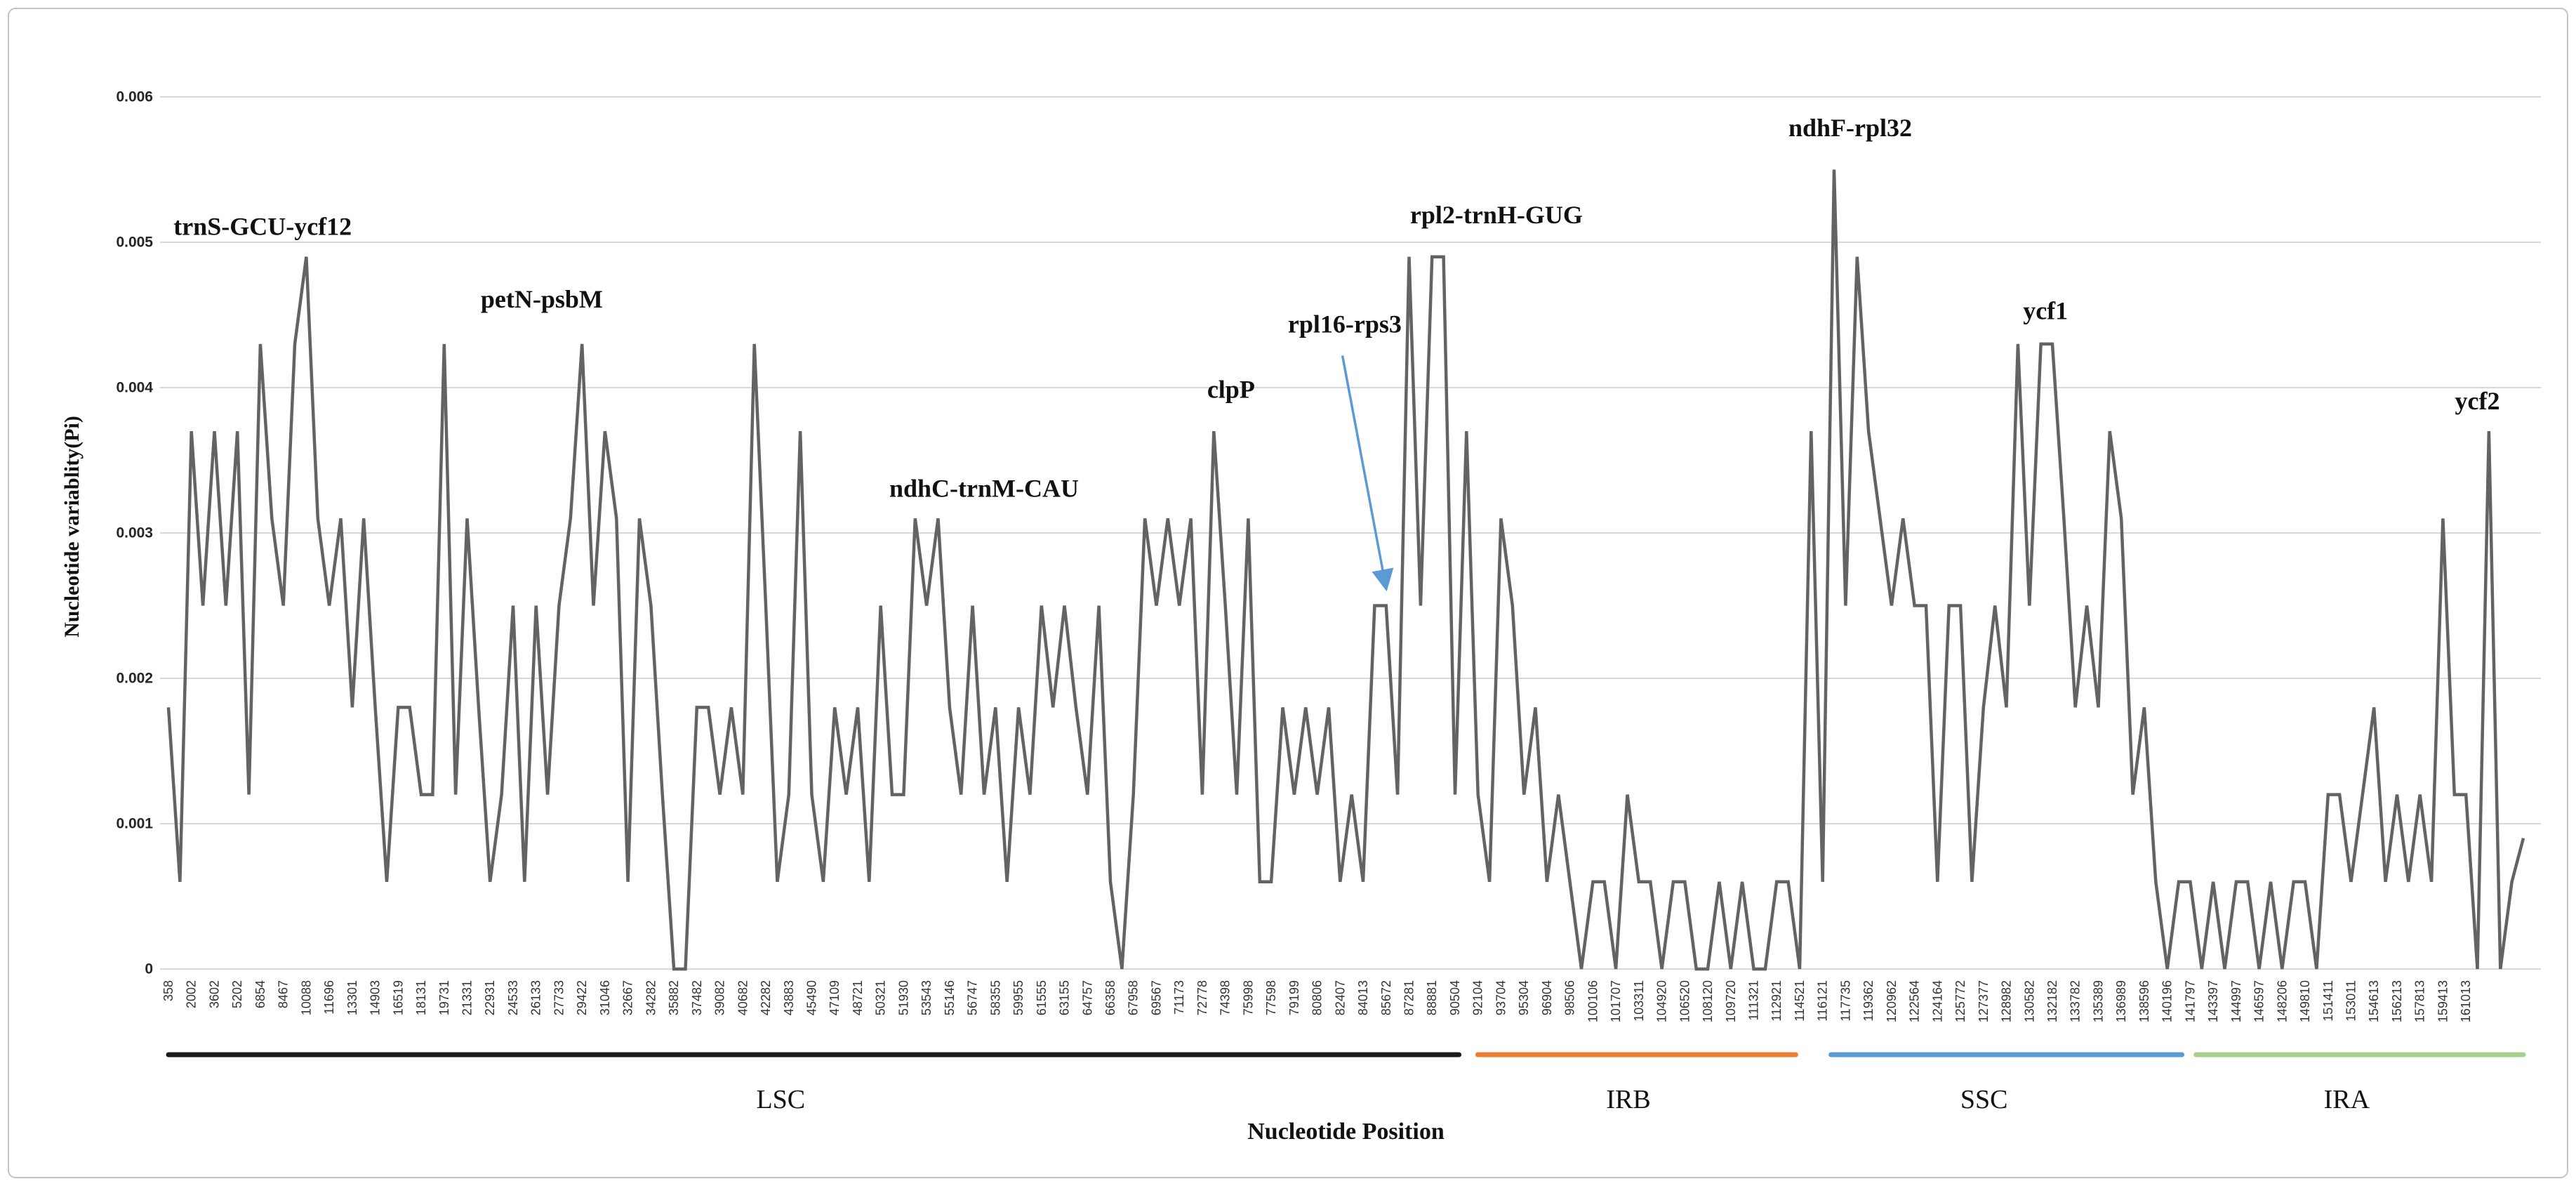  Describe the element at coordinates (1685, 1001) in the screenshot. I see `x-tick-label: 106520` at that location.